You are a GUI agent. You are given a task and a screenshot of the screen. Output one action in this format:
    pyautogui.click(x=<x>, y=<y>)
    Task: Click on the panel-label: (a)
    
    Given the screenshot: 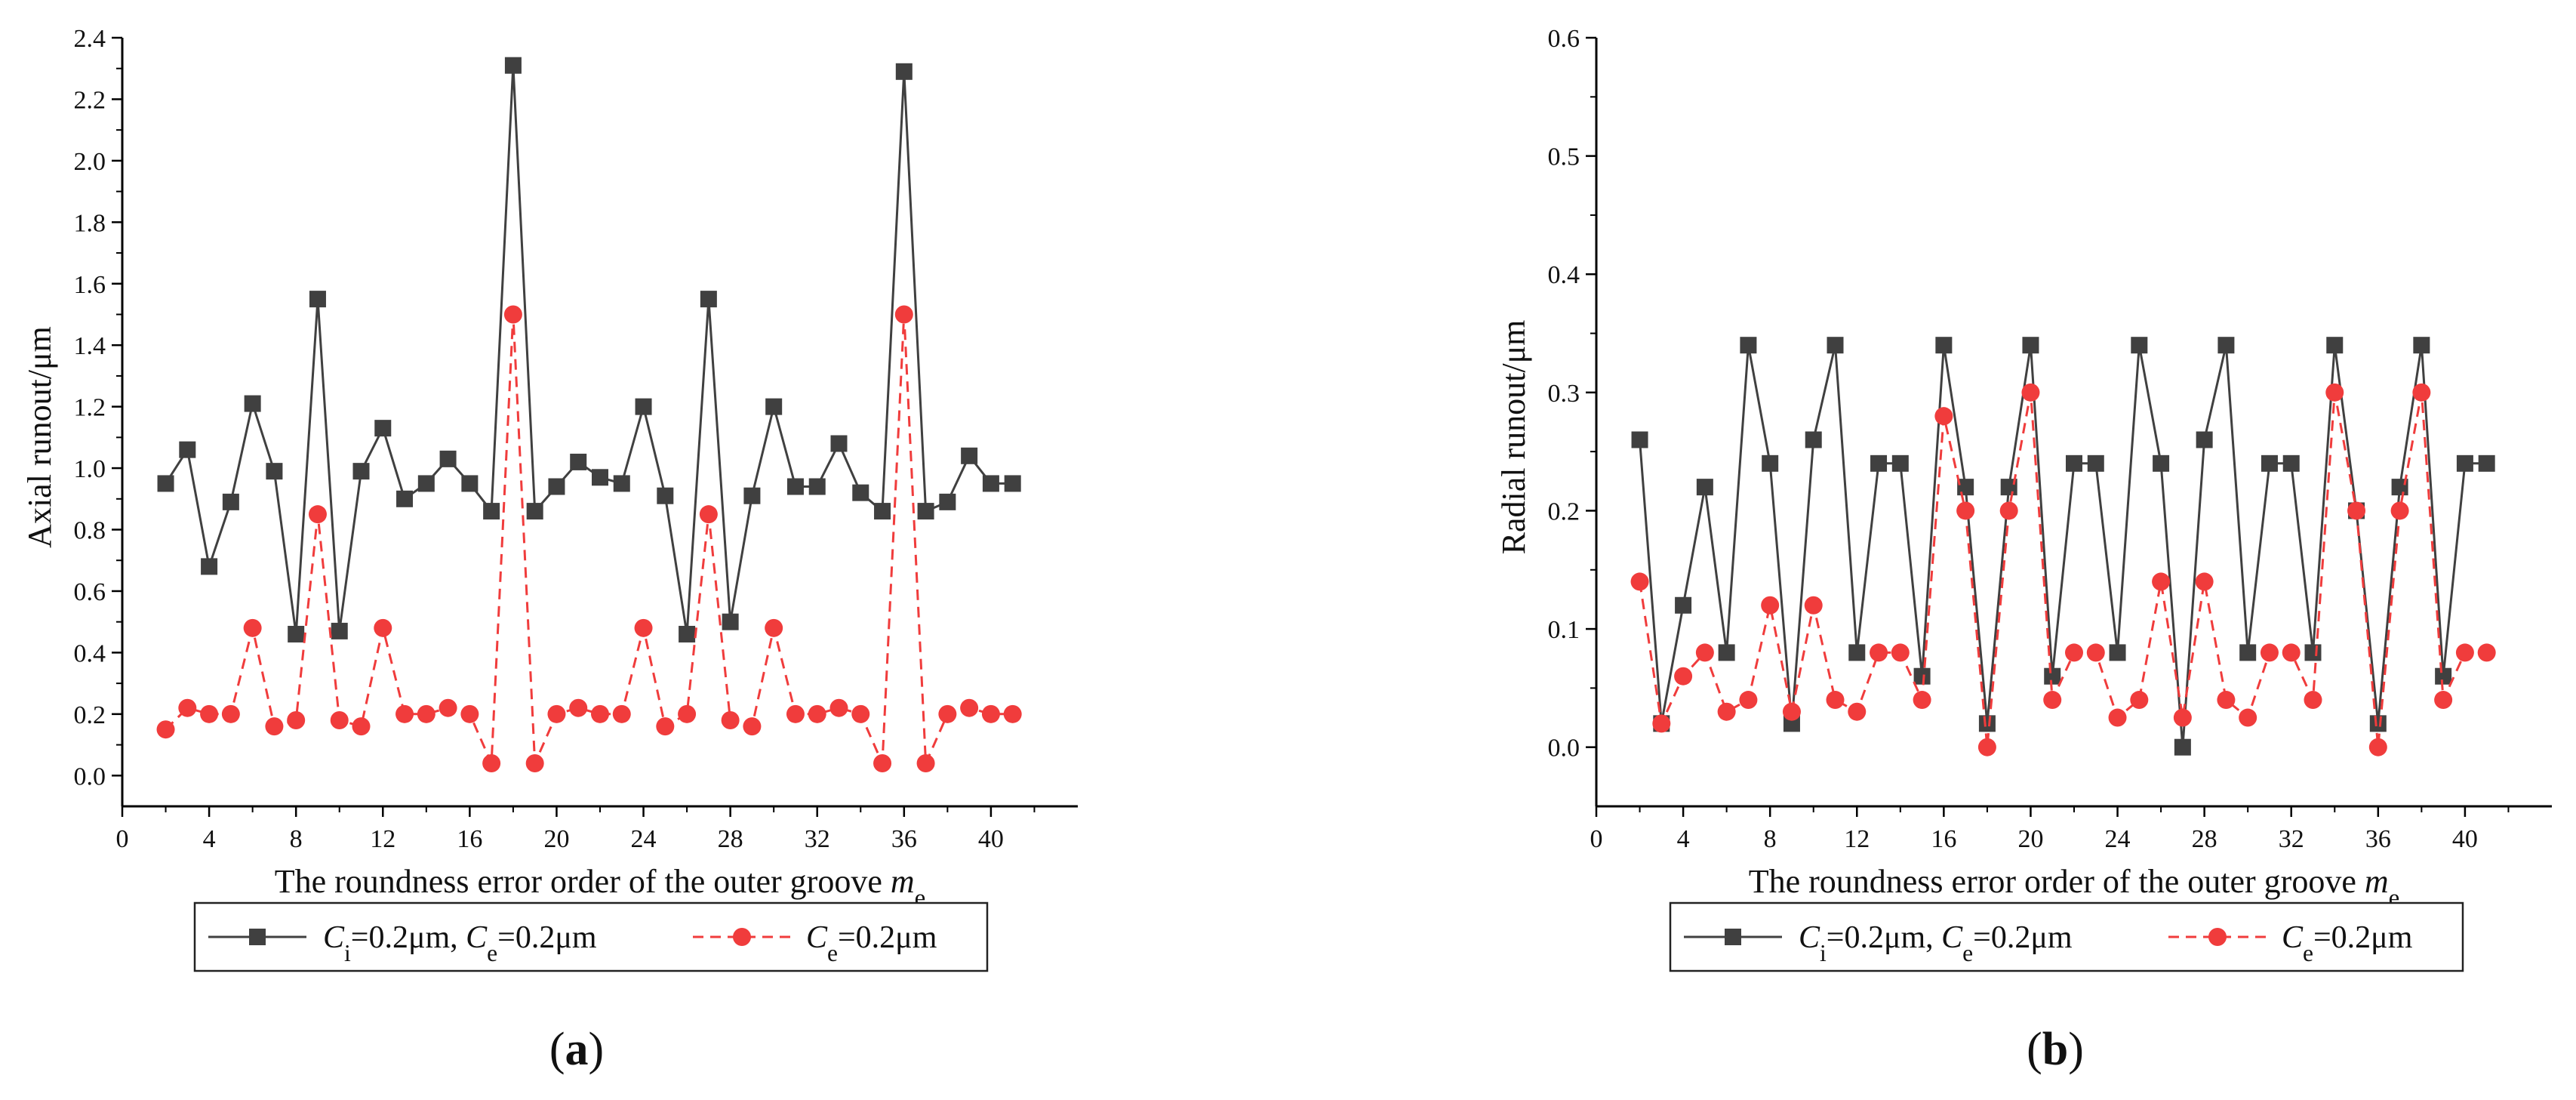 What is the action you would take?
    pyautogui.click(x=576, y=1049)
    